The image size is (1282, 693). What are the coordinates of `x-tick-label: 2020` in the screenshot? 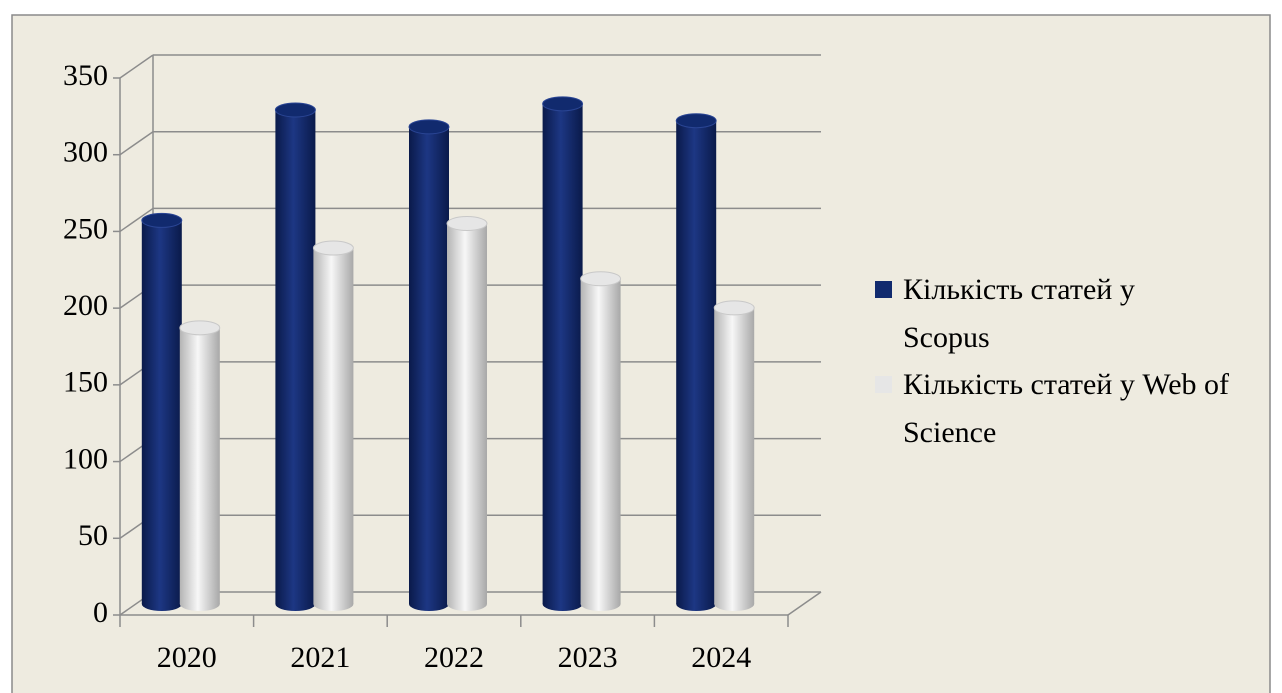 It's located at (187, 657).